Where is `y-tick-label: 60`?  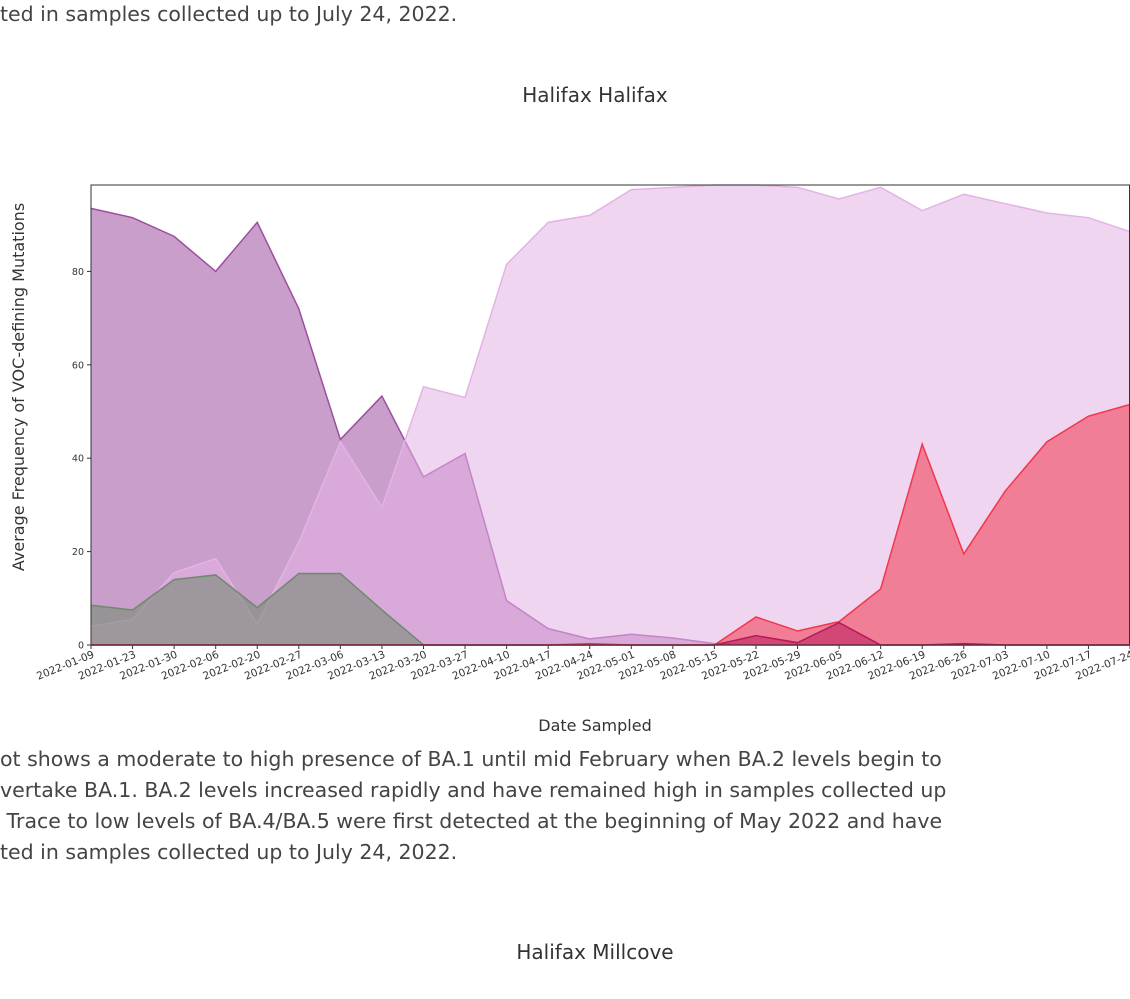
y-tick-label: 60 is located at coordinates (78, 365).